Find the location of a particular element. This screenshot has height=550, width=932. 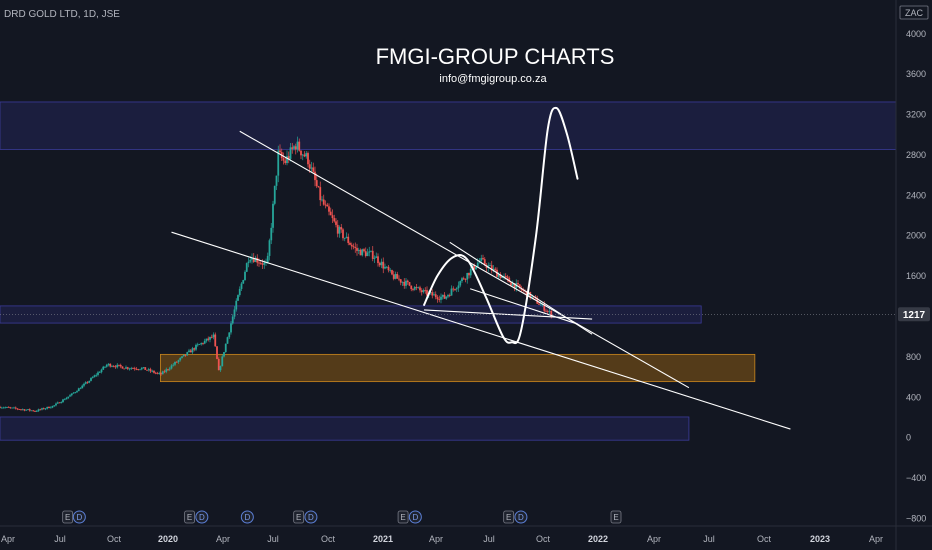

event-label: E is located at coordinates (298, 517).